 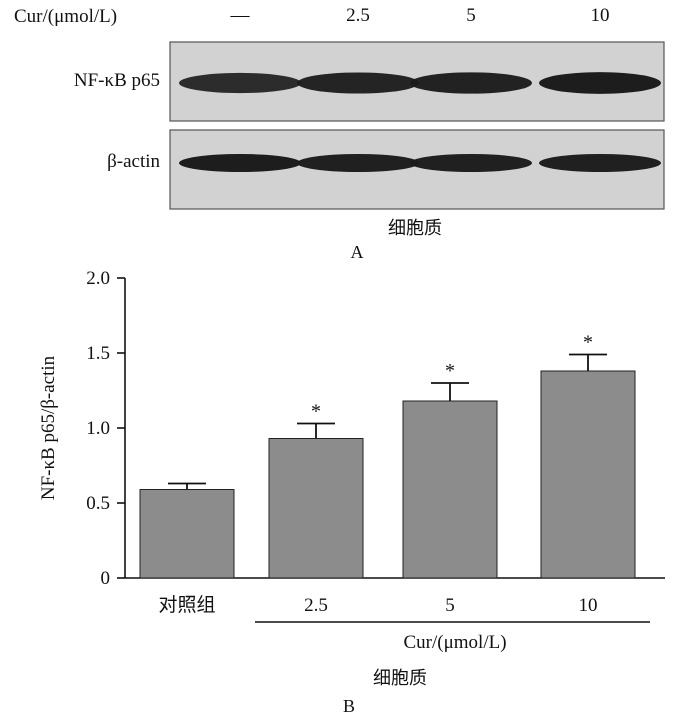 I want to click on x-tick-label: 10, so click(x=588, y=605).